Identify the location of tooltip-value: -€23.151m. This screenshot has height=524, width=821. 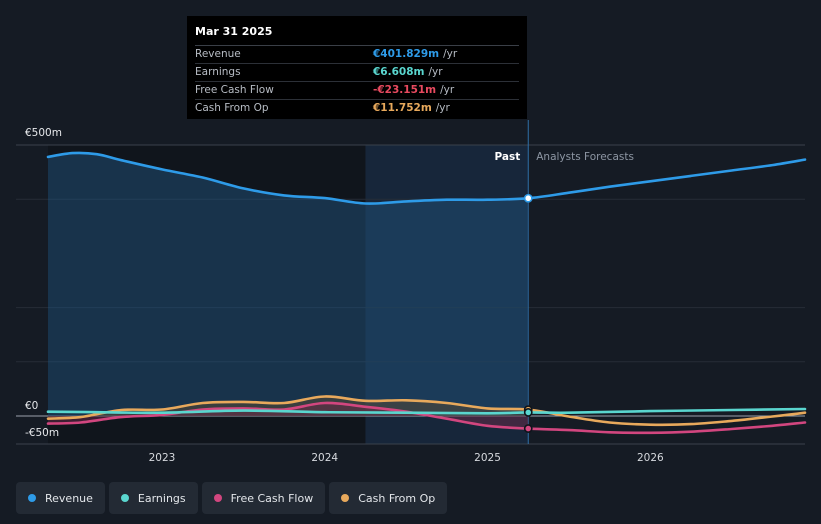
(405, 90).